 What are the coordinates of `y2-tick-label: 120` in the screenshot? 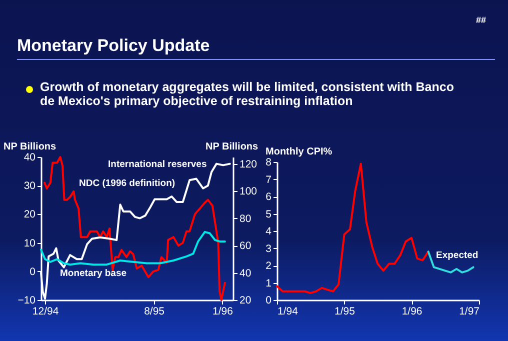 It's located at (249, 164).